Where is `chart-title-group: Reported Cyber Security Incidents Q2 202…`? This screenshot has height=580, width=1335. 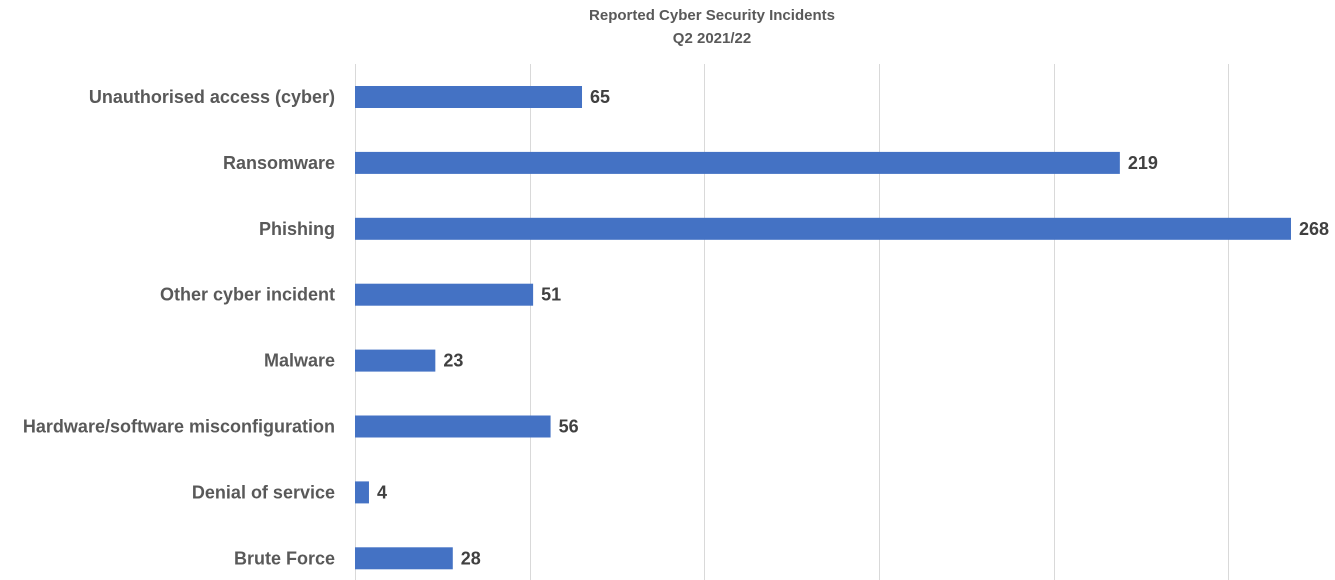
chart-title-group: Reported Cyber Security Incidents Q2 202… is located at coordinates (712, 27).